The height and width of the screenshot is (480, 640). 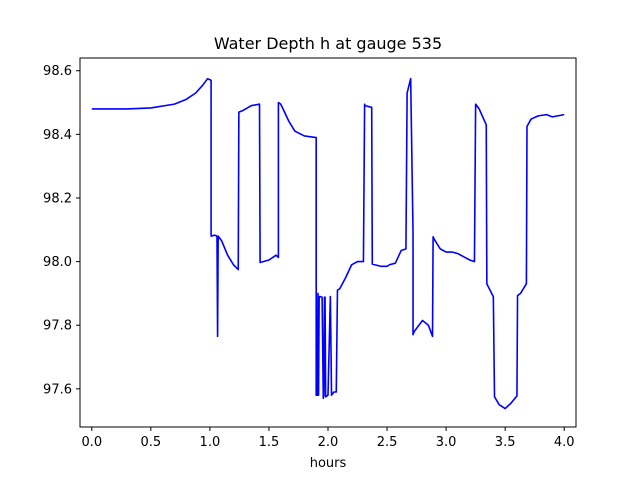 I want to click on y-tick-label: 97.6, so click(x=57, y=389).